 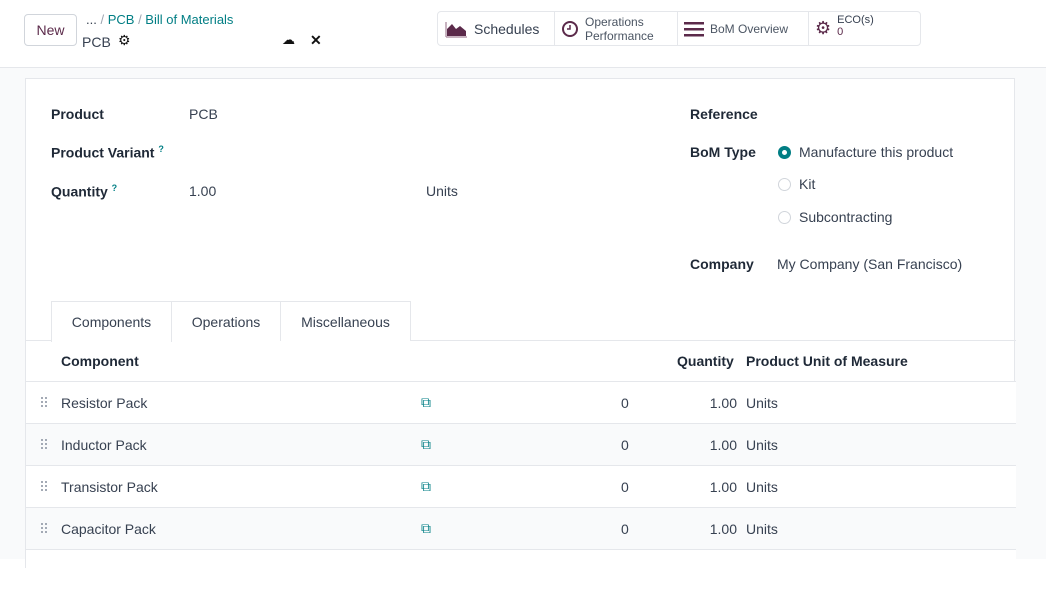 What do you see at coordinates (724, 114) in the screenshot?
I see `reference-label: Reference` at bounding box center [724, 114].